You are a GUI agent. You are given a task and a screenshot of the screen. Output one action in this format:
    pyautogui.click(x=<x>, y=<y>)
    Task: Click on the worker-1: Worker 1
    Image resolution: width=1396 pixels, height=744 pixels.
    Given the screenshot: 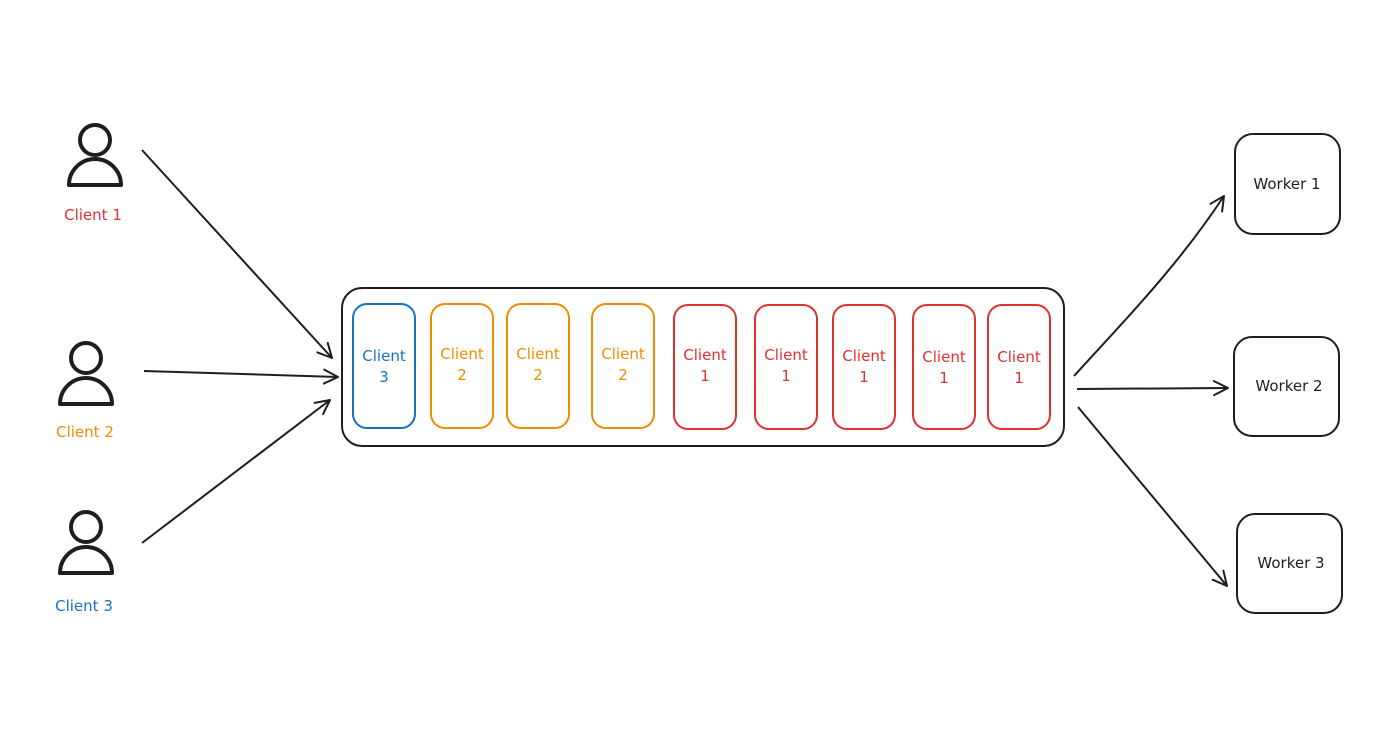 What is the action you would take?
    pyautogui.click(x=1287, y=184)
    